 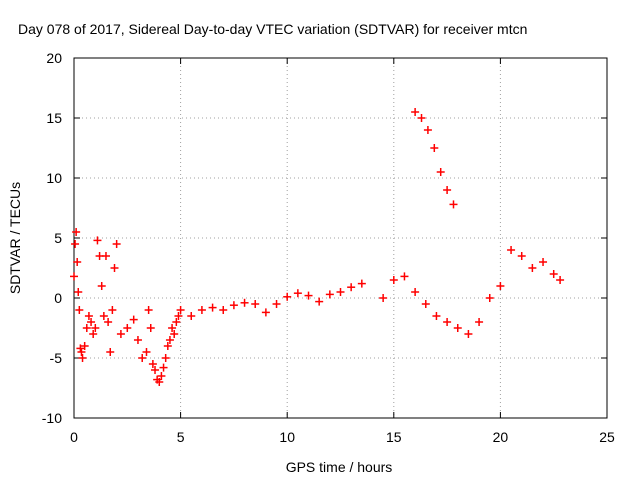 I want to click on x-tick-label: 15, so click(x=394, y=437).